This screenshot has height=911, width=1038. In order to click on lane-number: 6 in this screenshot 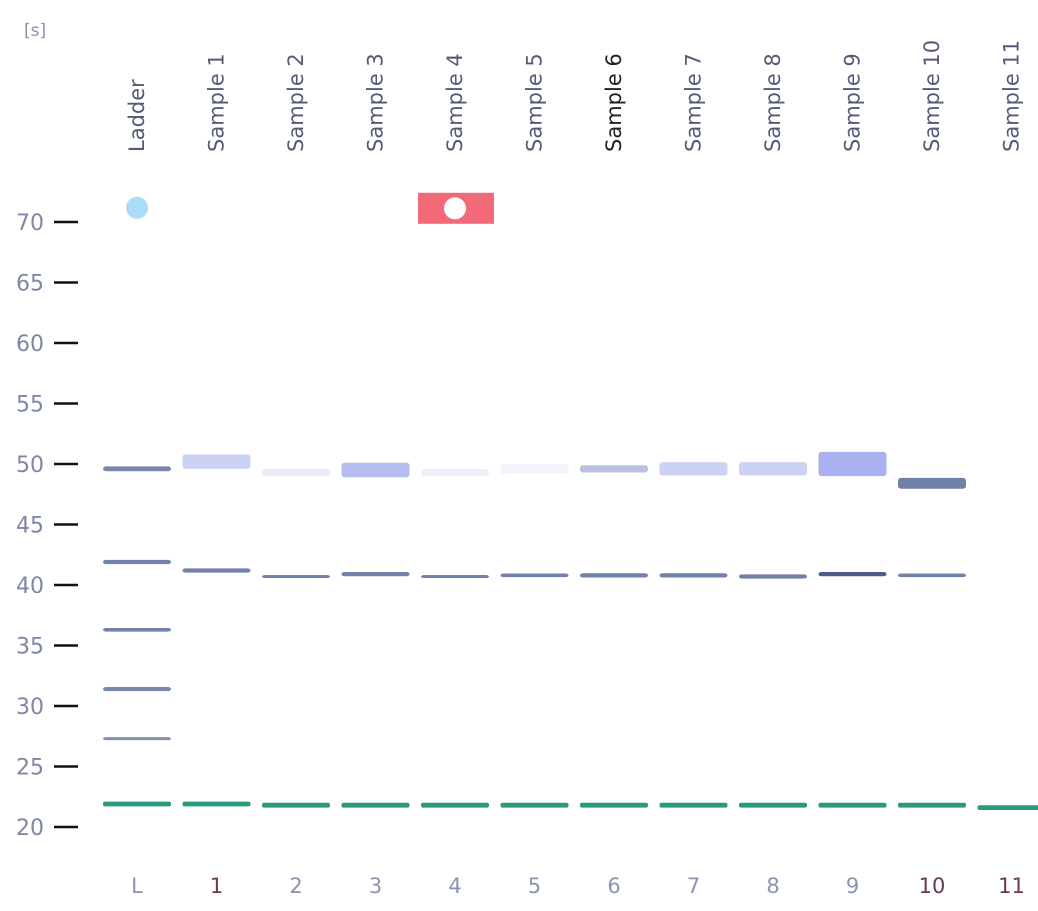, I will do `click(613, 886)`.